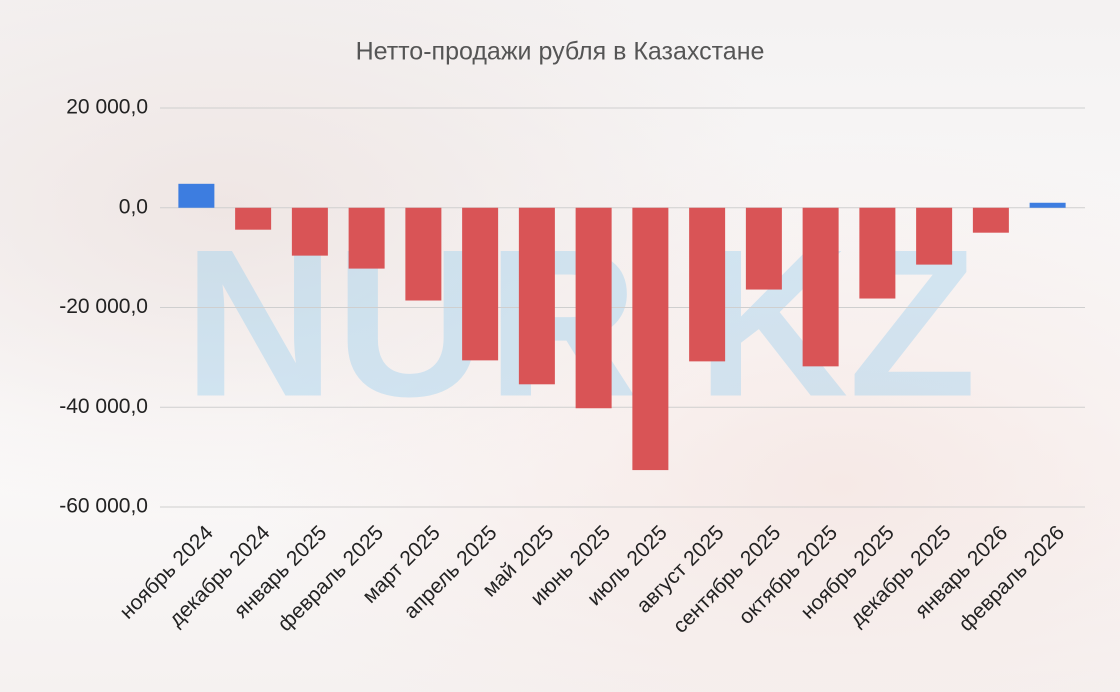 The width and height of the screenshot is (1120, 692). What do you see at coordinates (220, 576) in the screenshot?
I see `x-tick-label: декабрь 2024` at bounding box center [220, 576].